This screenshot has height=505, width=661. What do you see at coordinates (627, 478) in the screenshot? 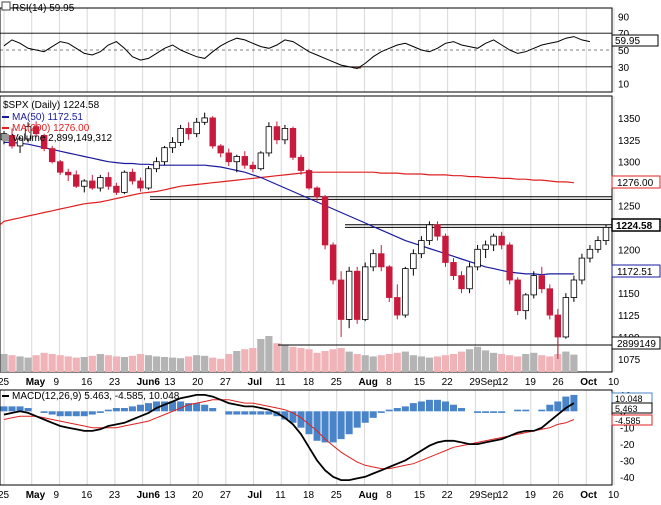
I see `macd-tick-label: -40` at bounding box center [627, 478].